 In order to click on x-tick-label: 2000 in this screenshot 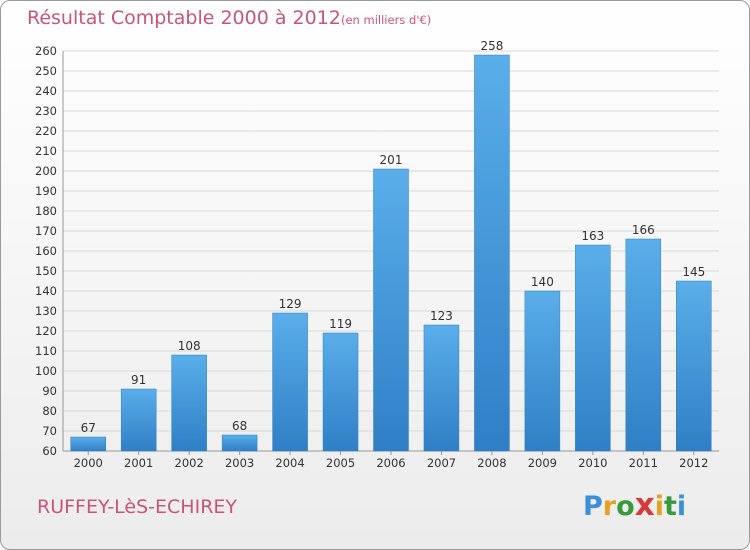, I will do `click(88, 463)`.